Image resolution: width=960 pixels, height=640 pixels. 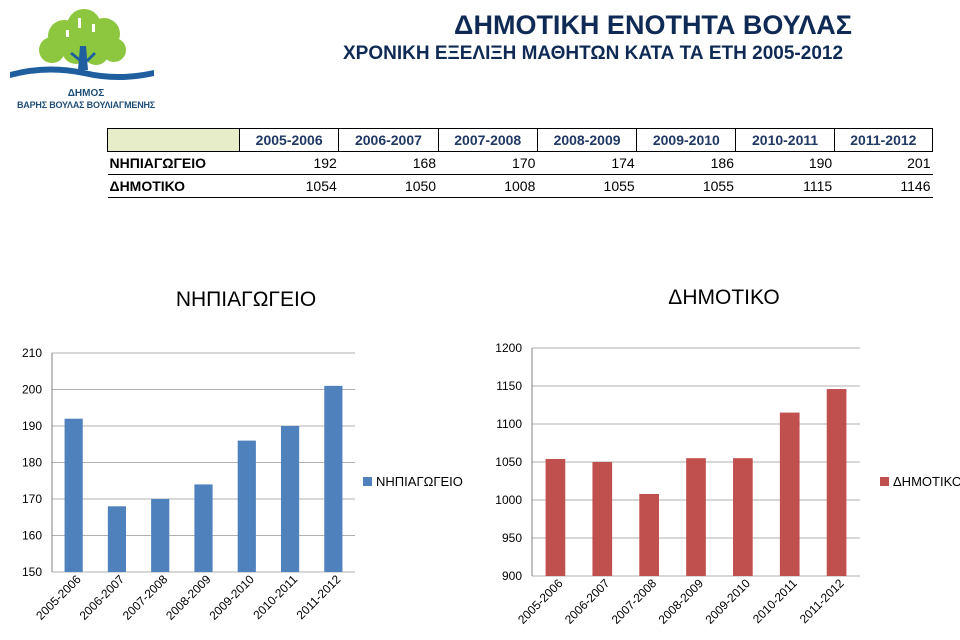 I want to click on kindergarten-x-tick-label: 2008-2009, so click(x=188, y=597).